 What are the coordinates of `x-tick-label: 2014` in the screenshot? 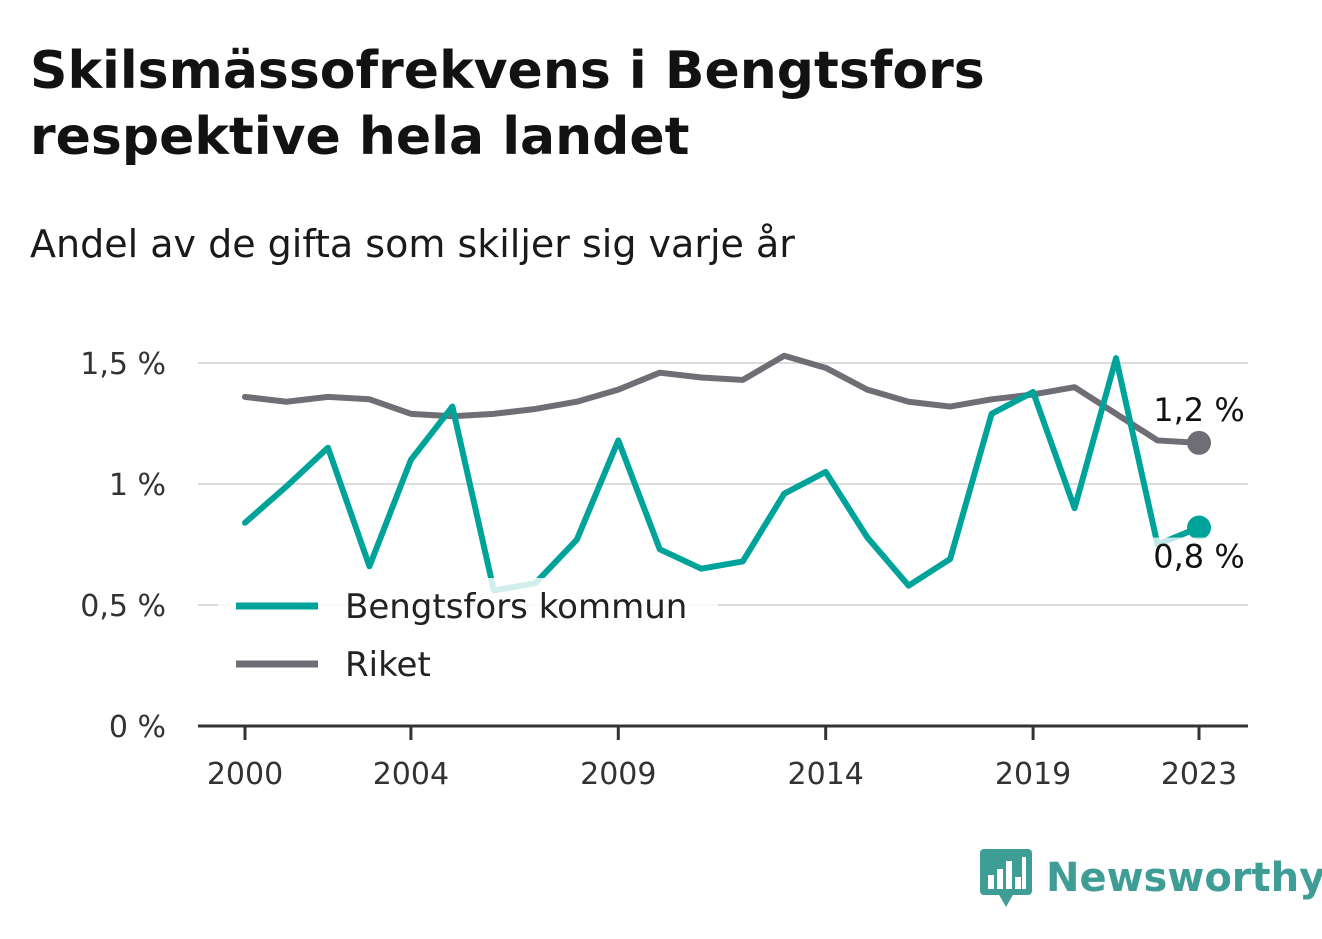 It's located at (826, 774).